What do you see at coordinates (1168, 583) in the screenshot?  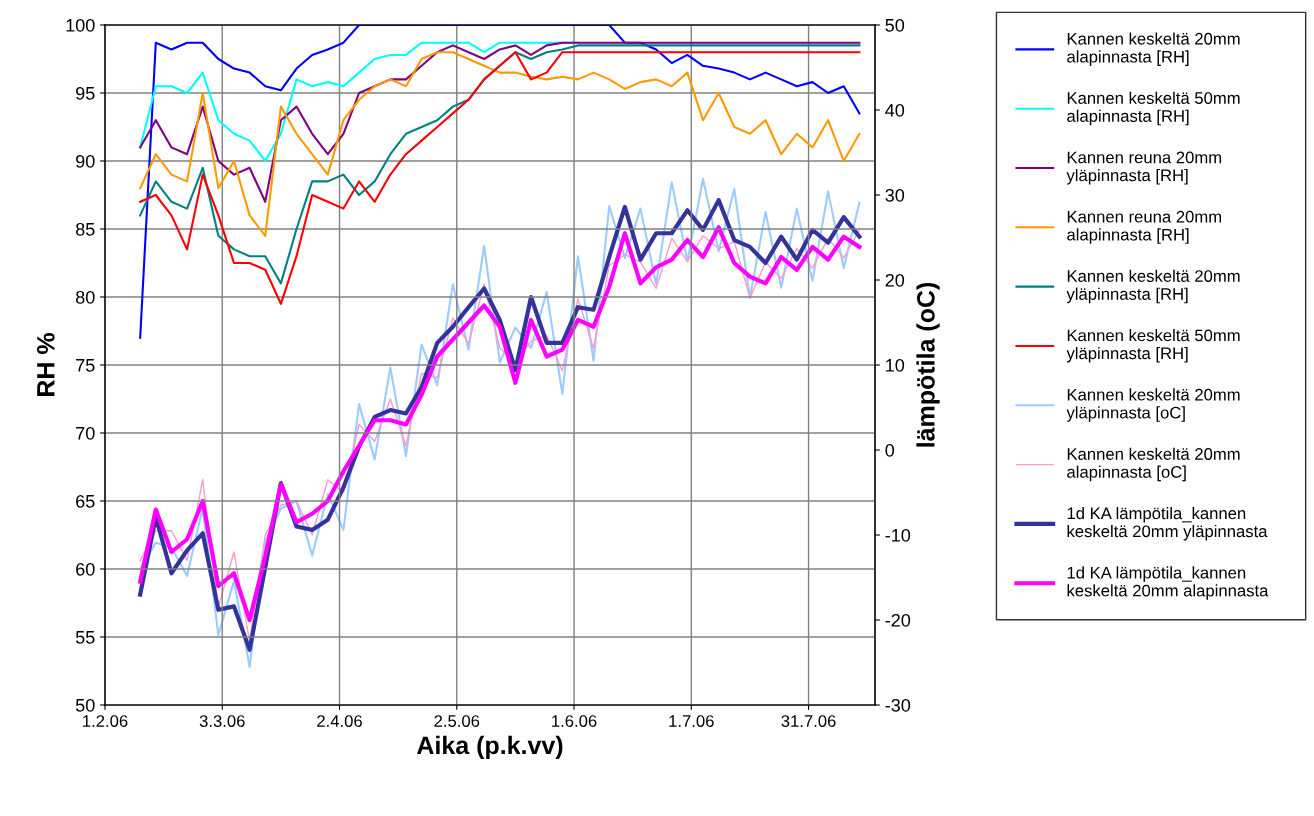 I see `legend-label: 1d KA lämpötila_kannen keskeltä 20mm alapinnasta` at bounding box center [1168, 583].